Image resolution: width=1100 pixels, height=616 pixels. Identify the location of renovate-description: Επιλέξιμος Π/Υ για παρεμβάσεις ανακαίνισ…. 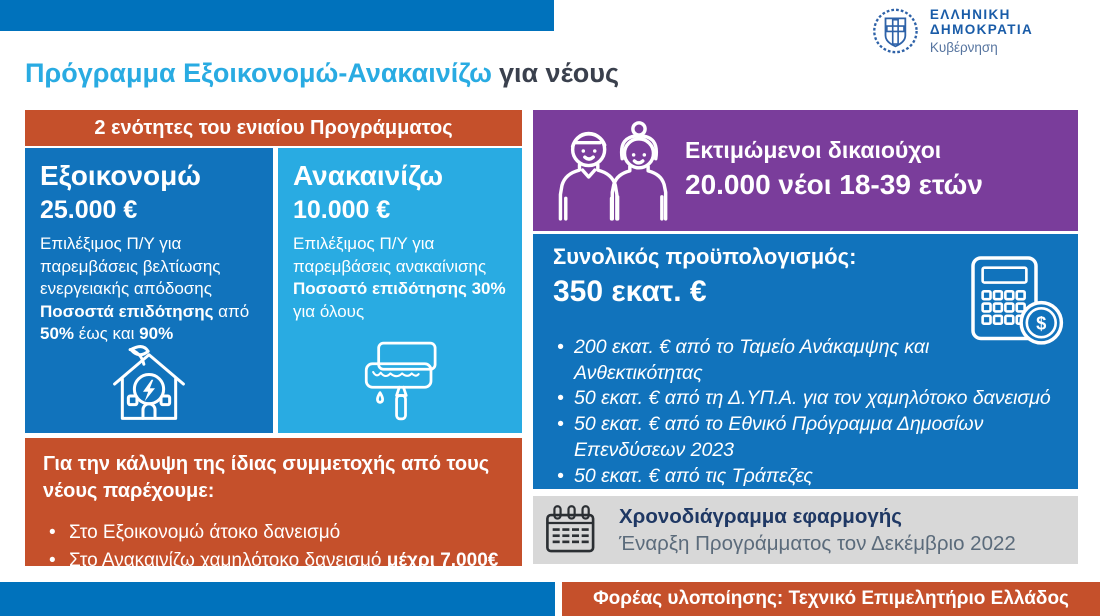
(400, 278).